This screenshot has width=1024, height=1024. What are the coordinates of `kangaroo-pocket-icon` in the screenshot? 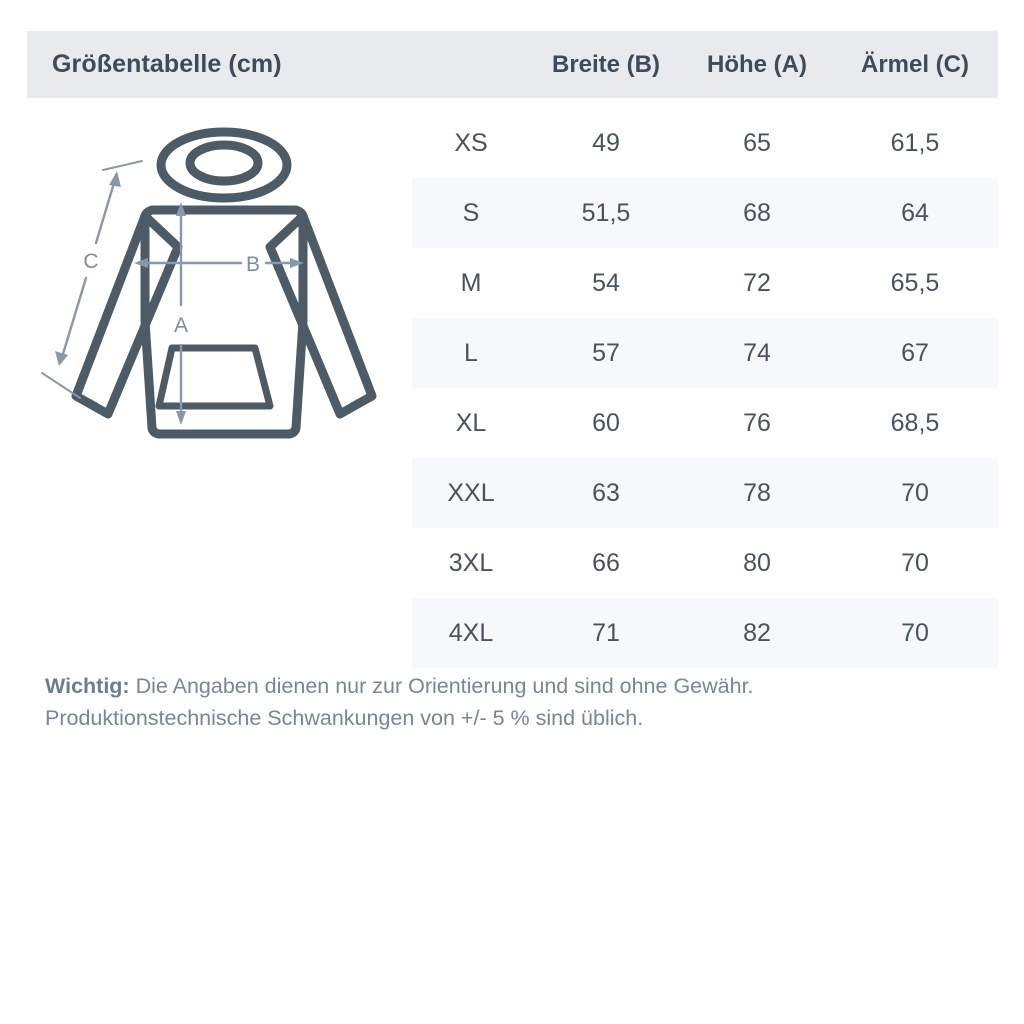 It's located at (214, 377).